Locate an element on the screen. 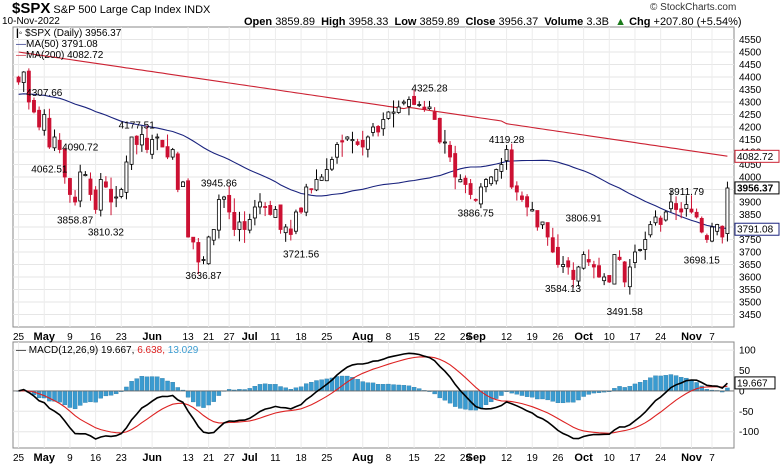  date-tick-label: 21 is located at coordinates (209, 337).